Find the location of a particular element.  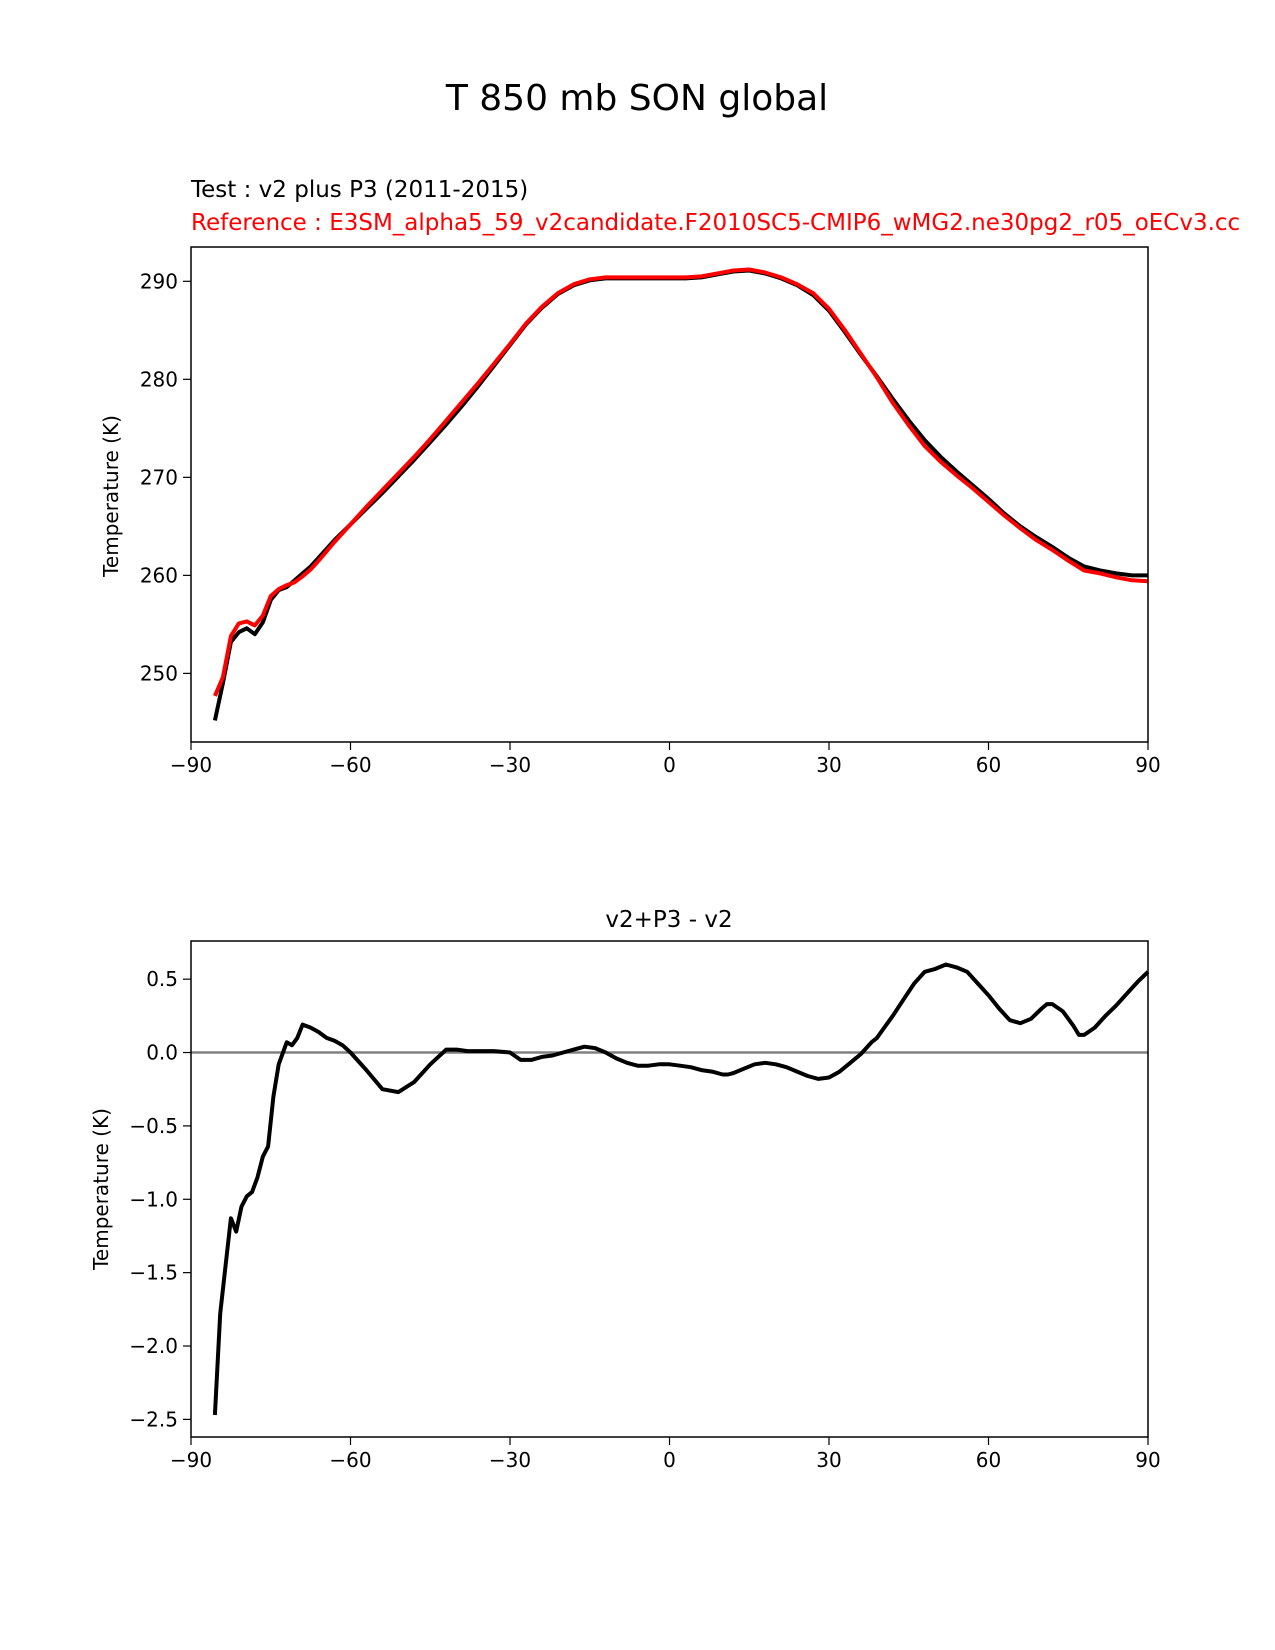

top-chart-y-tick-label: 260 is located at coordinates (159, 575).